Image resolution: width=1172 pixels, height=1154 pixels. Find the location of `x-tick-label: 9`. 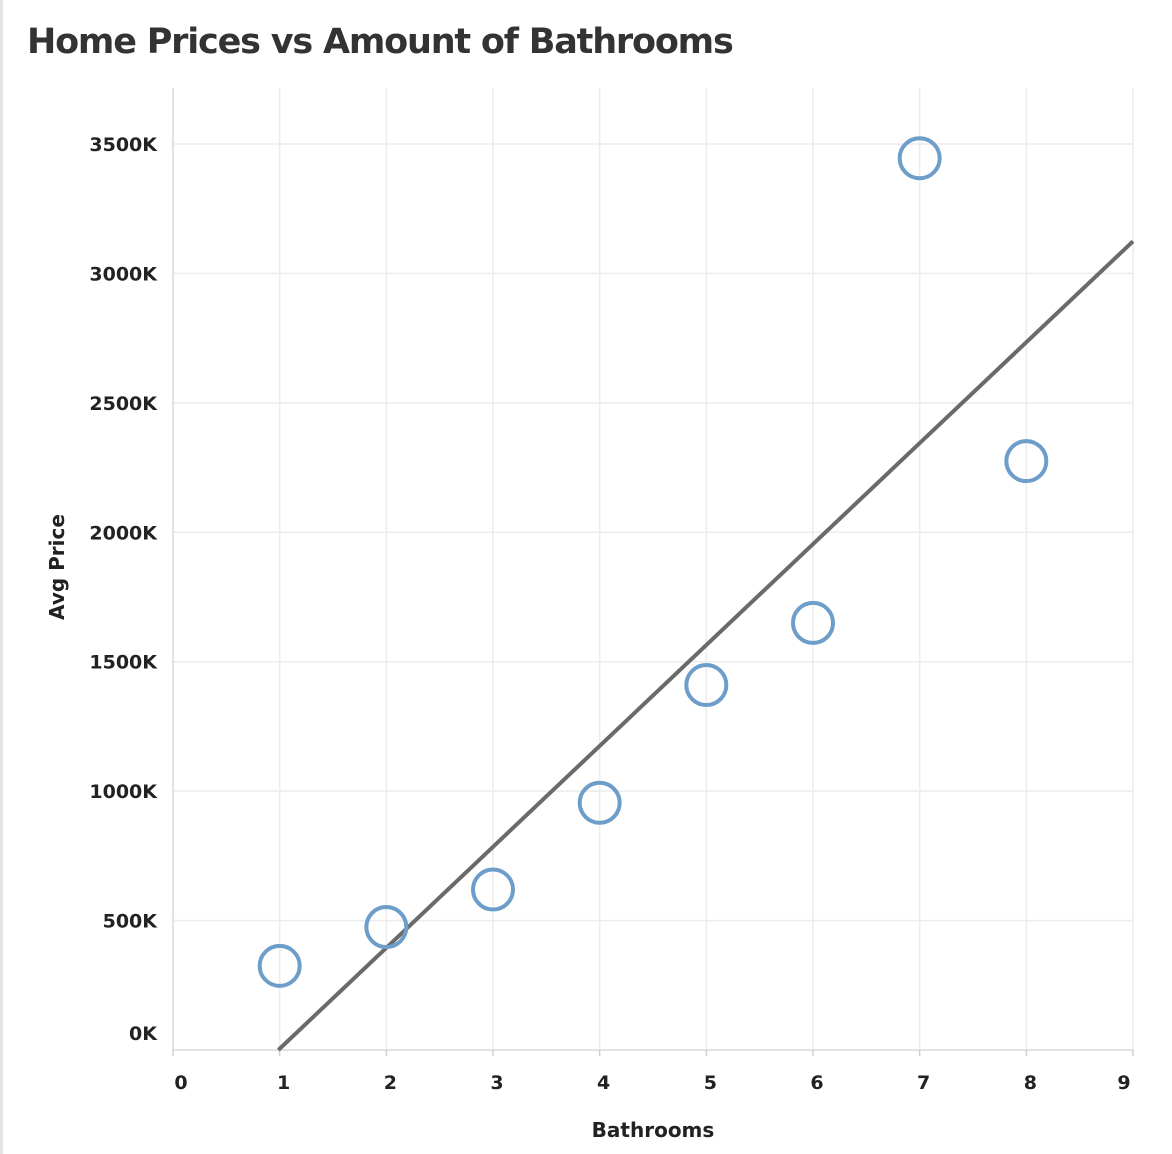

x-tick-label: 9 is located at coordinates (1123, 1083).